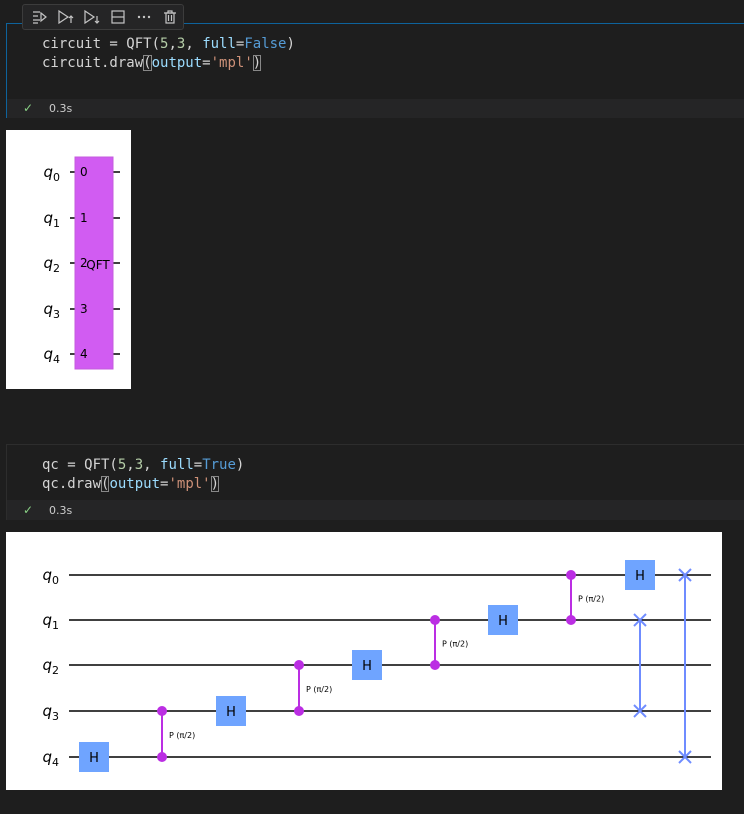 This screenshot has height=814, width=744. Describe the element at coordinates (189, 484) in the screenshot. I see `code-token: 'mpl'` at that location.